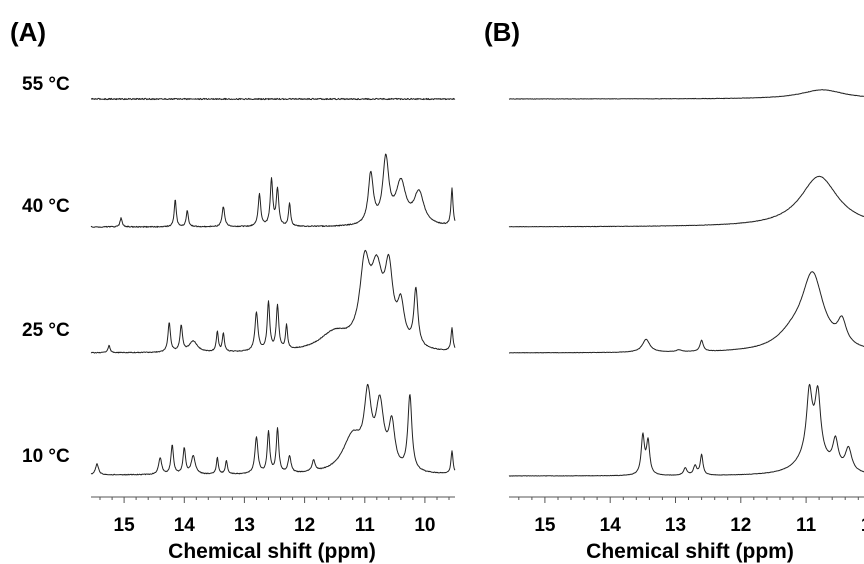  I want to click on panel-label: (A), so click(28, 32).